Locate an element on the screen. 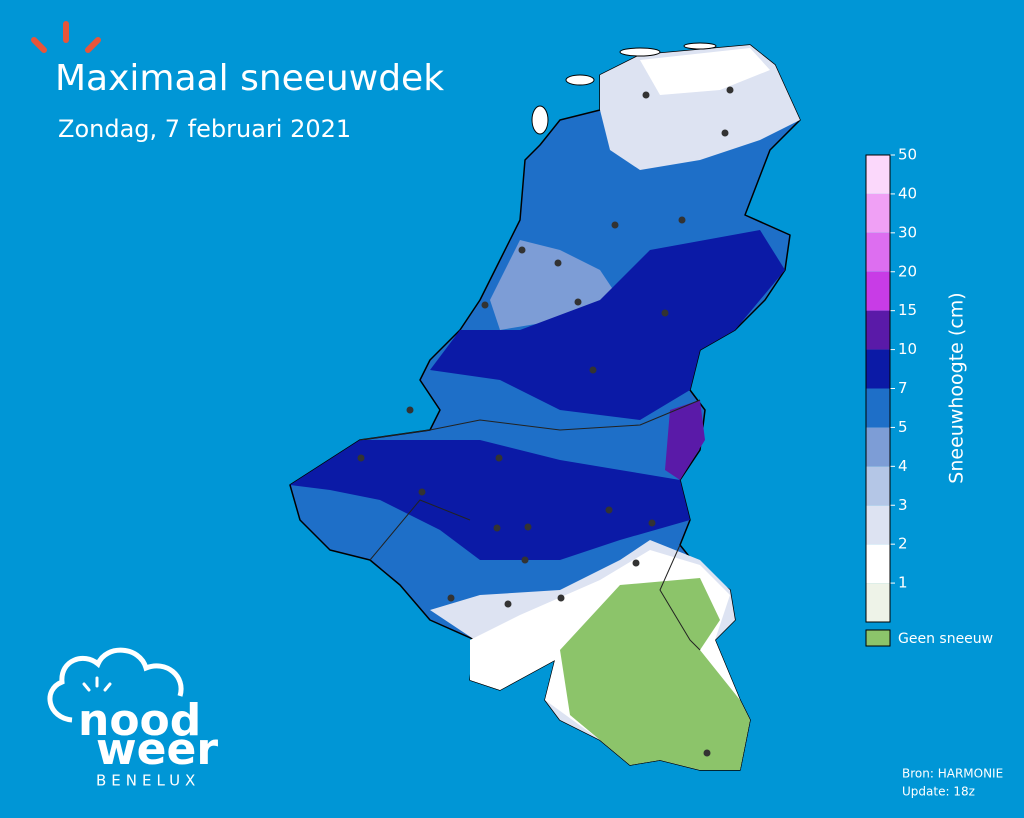 This screenshot has width=1024, height=818. logo-text: nood is located at coordinates (139, 720).